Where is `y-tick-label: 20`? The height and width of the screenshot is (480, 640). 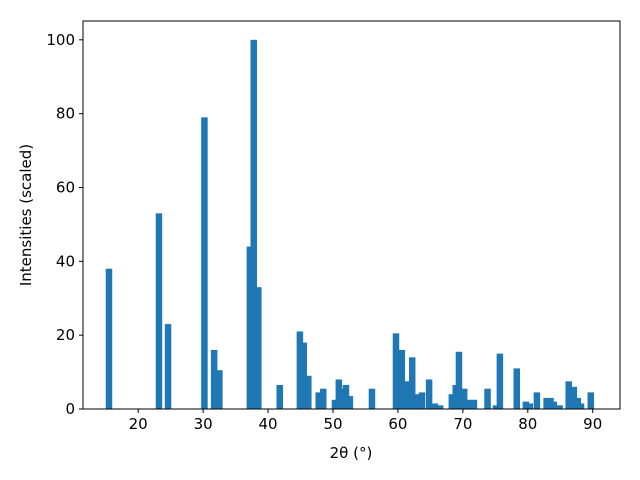
y-tick-label: 20 is located at coordinates (65, 335).